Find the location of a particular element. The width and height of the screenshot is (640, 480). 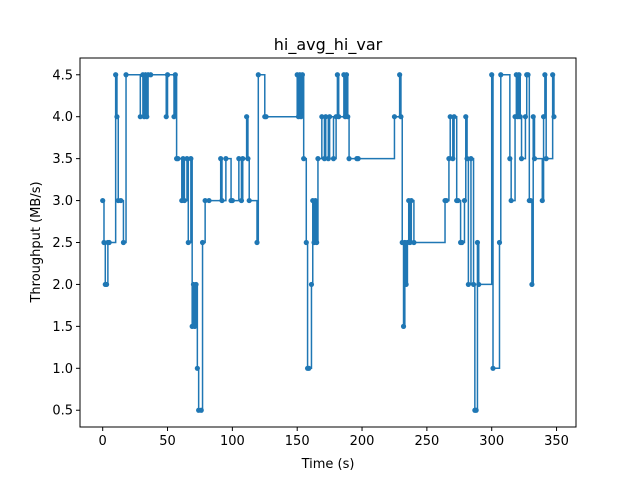

x-tick-label: 300 is located at coordinates (491, 441).